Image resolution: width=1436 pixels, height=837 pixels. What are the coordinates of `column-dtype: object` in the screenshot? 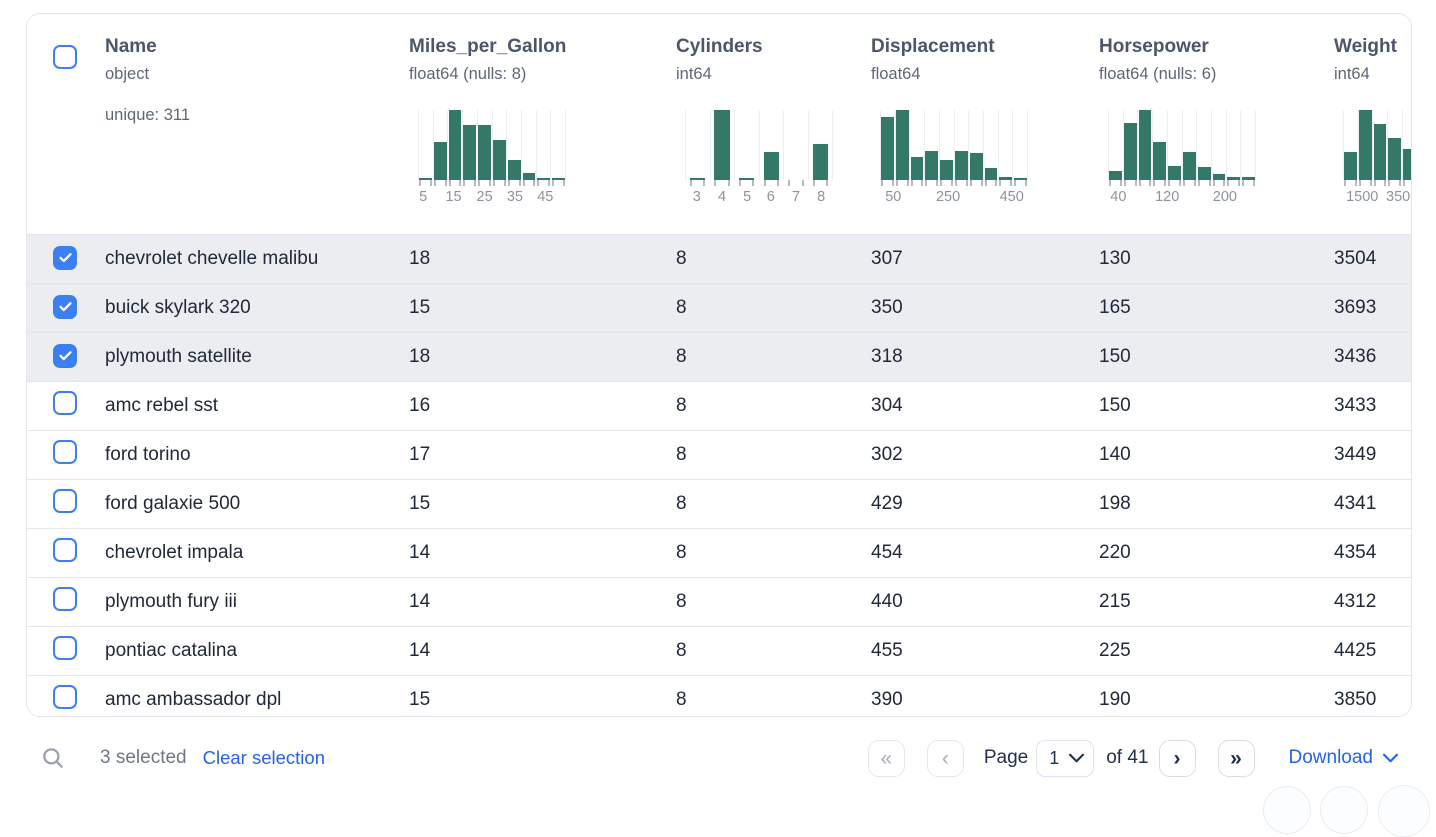 It's located at (127, 74).